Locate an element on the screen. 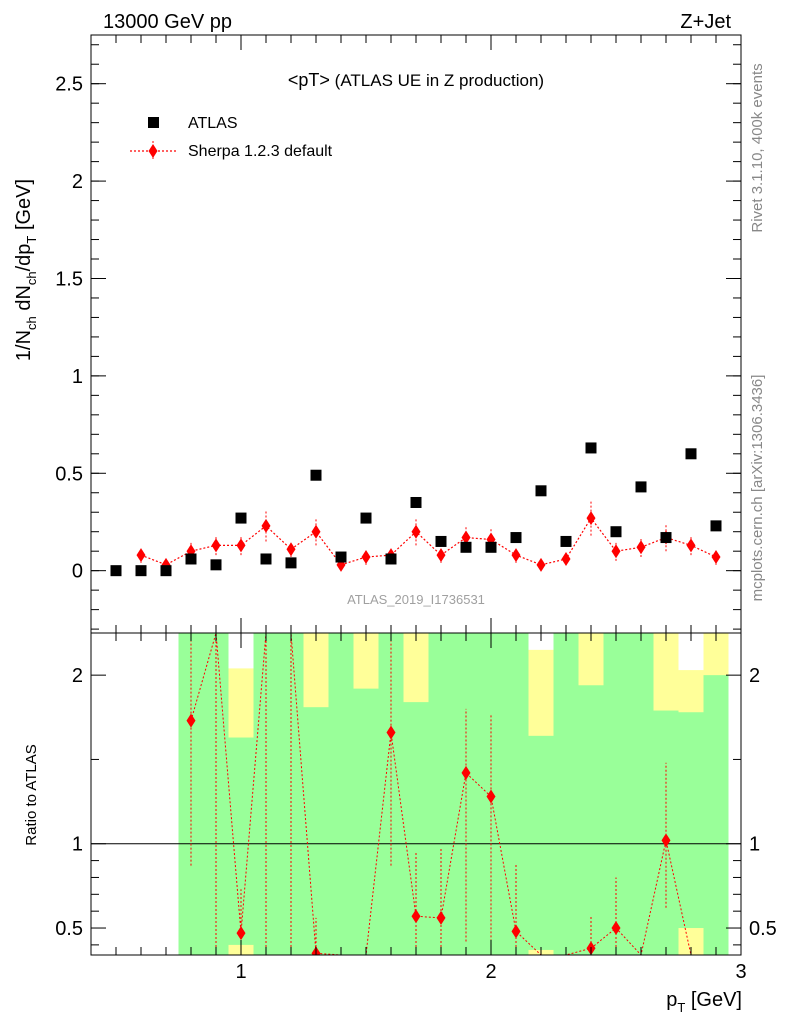 The height and width of the screenshot is (1024, 786). header-right: Z+Jet is located at coordinates (705, 22).